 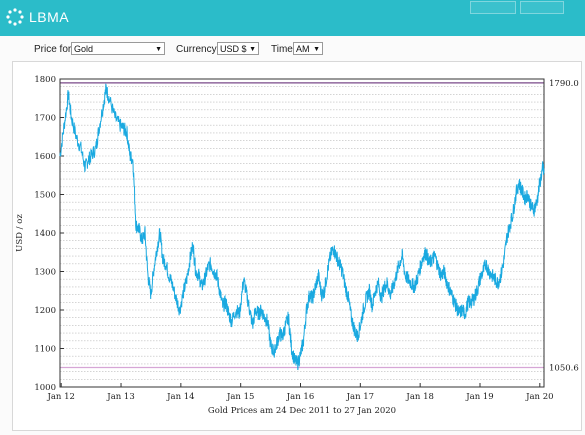 What do you see at coordinates (233, 49) in the screenshot?
I see `currency-value: USD $` at bounding box center [233, 49].